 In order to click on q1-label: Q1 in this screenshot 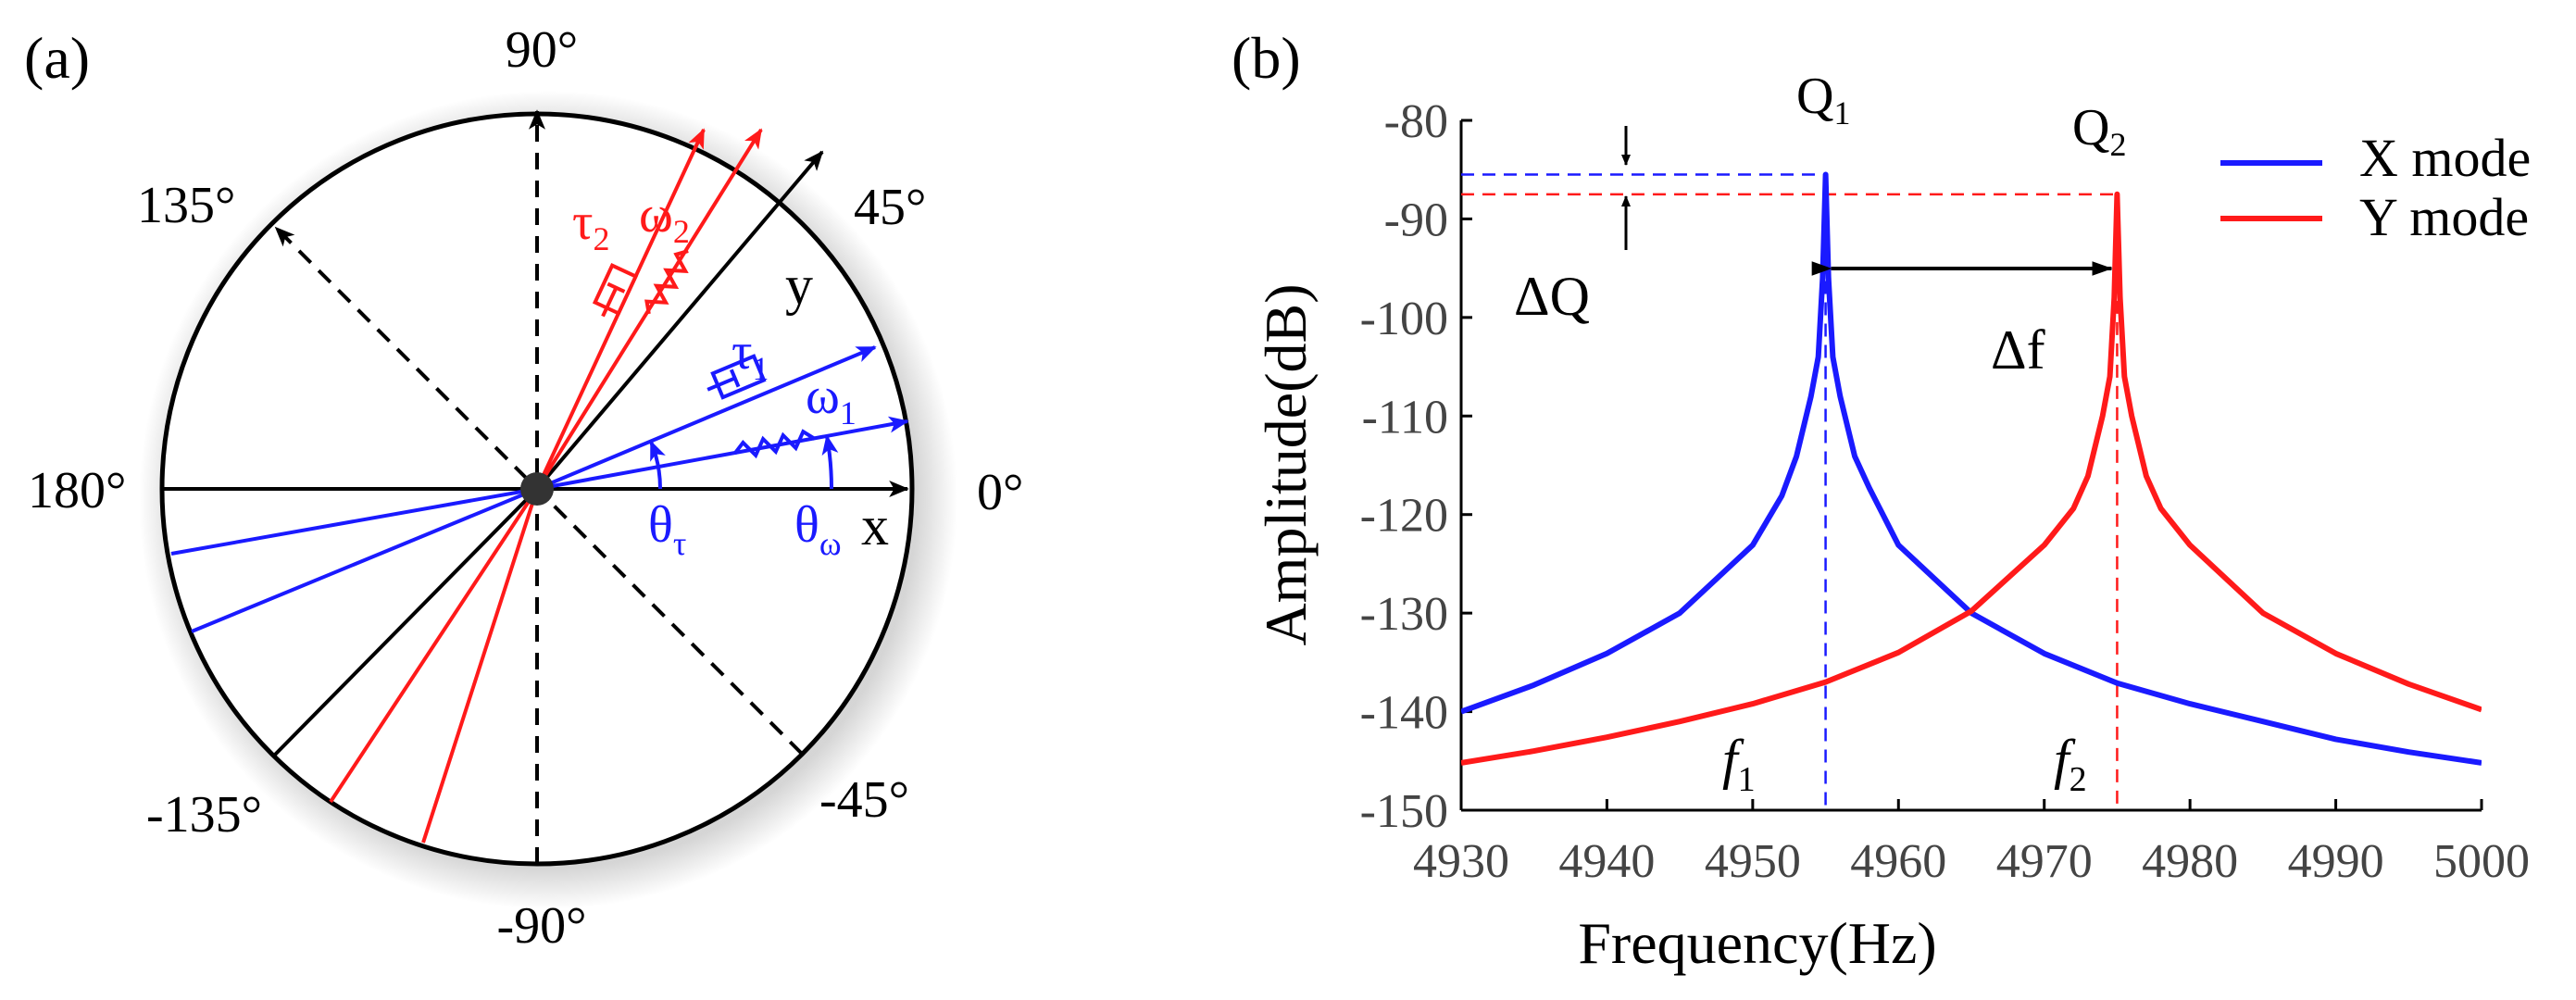, I will do `click(1823, 100)`.